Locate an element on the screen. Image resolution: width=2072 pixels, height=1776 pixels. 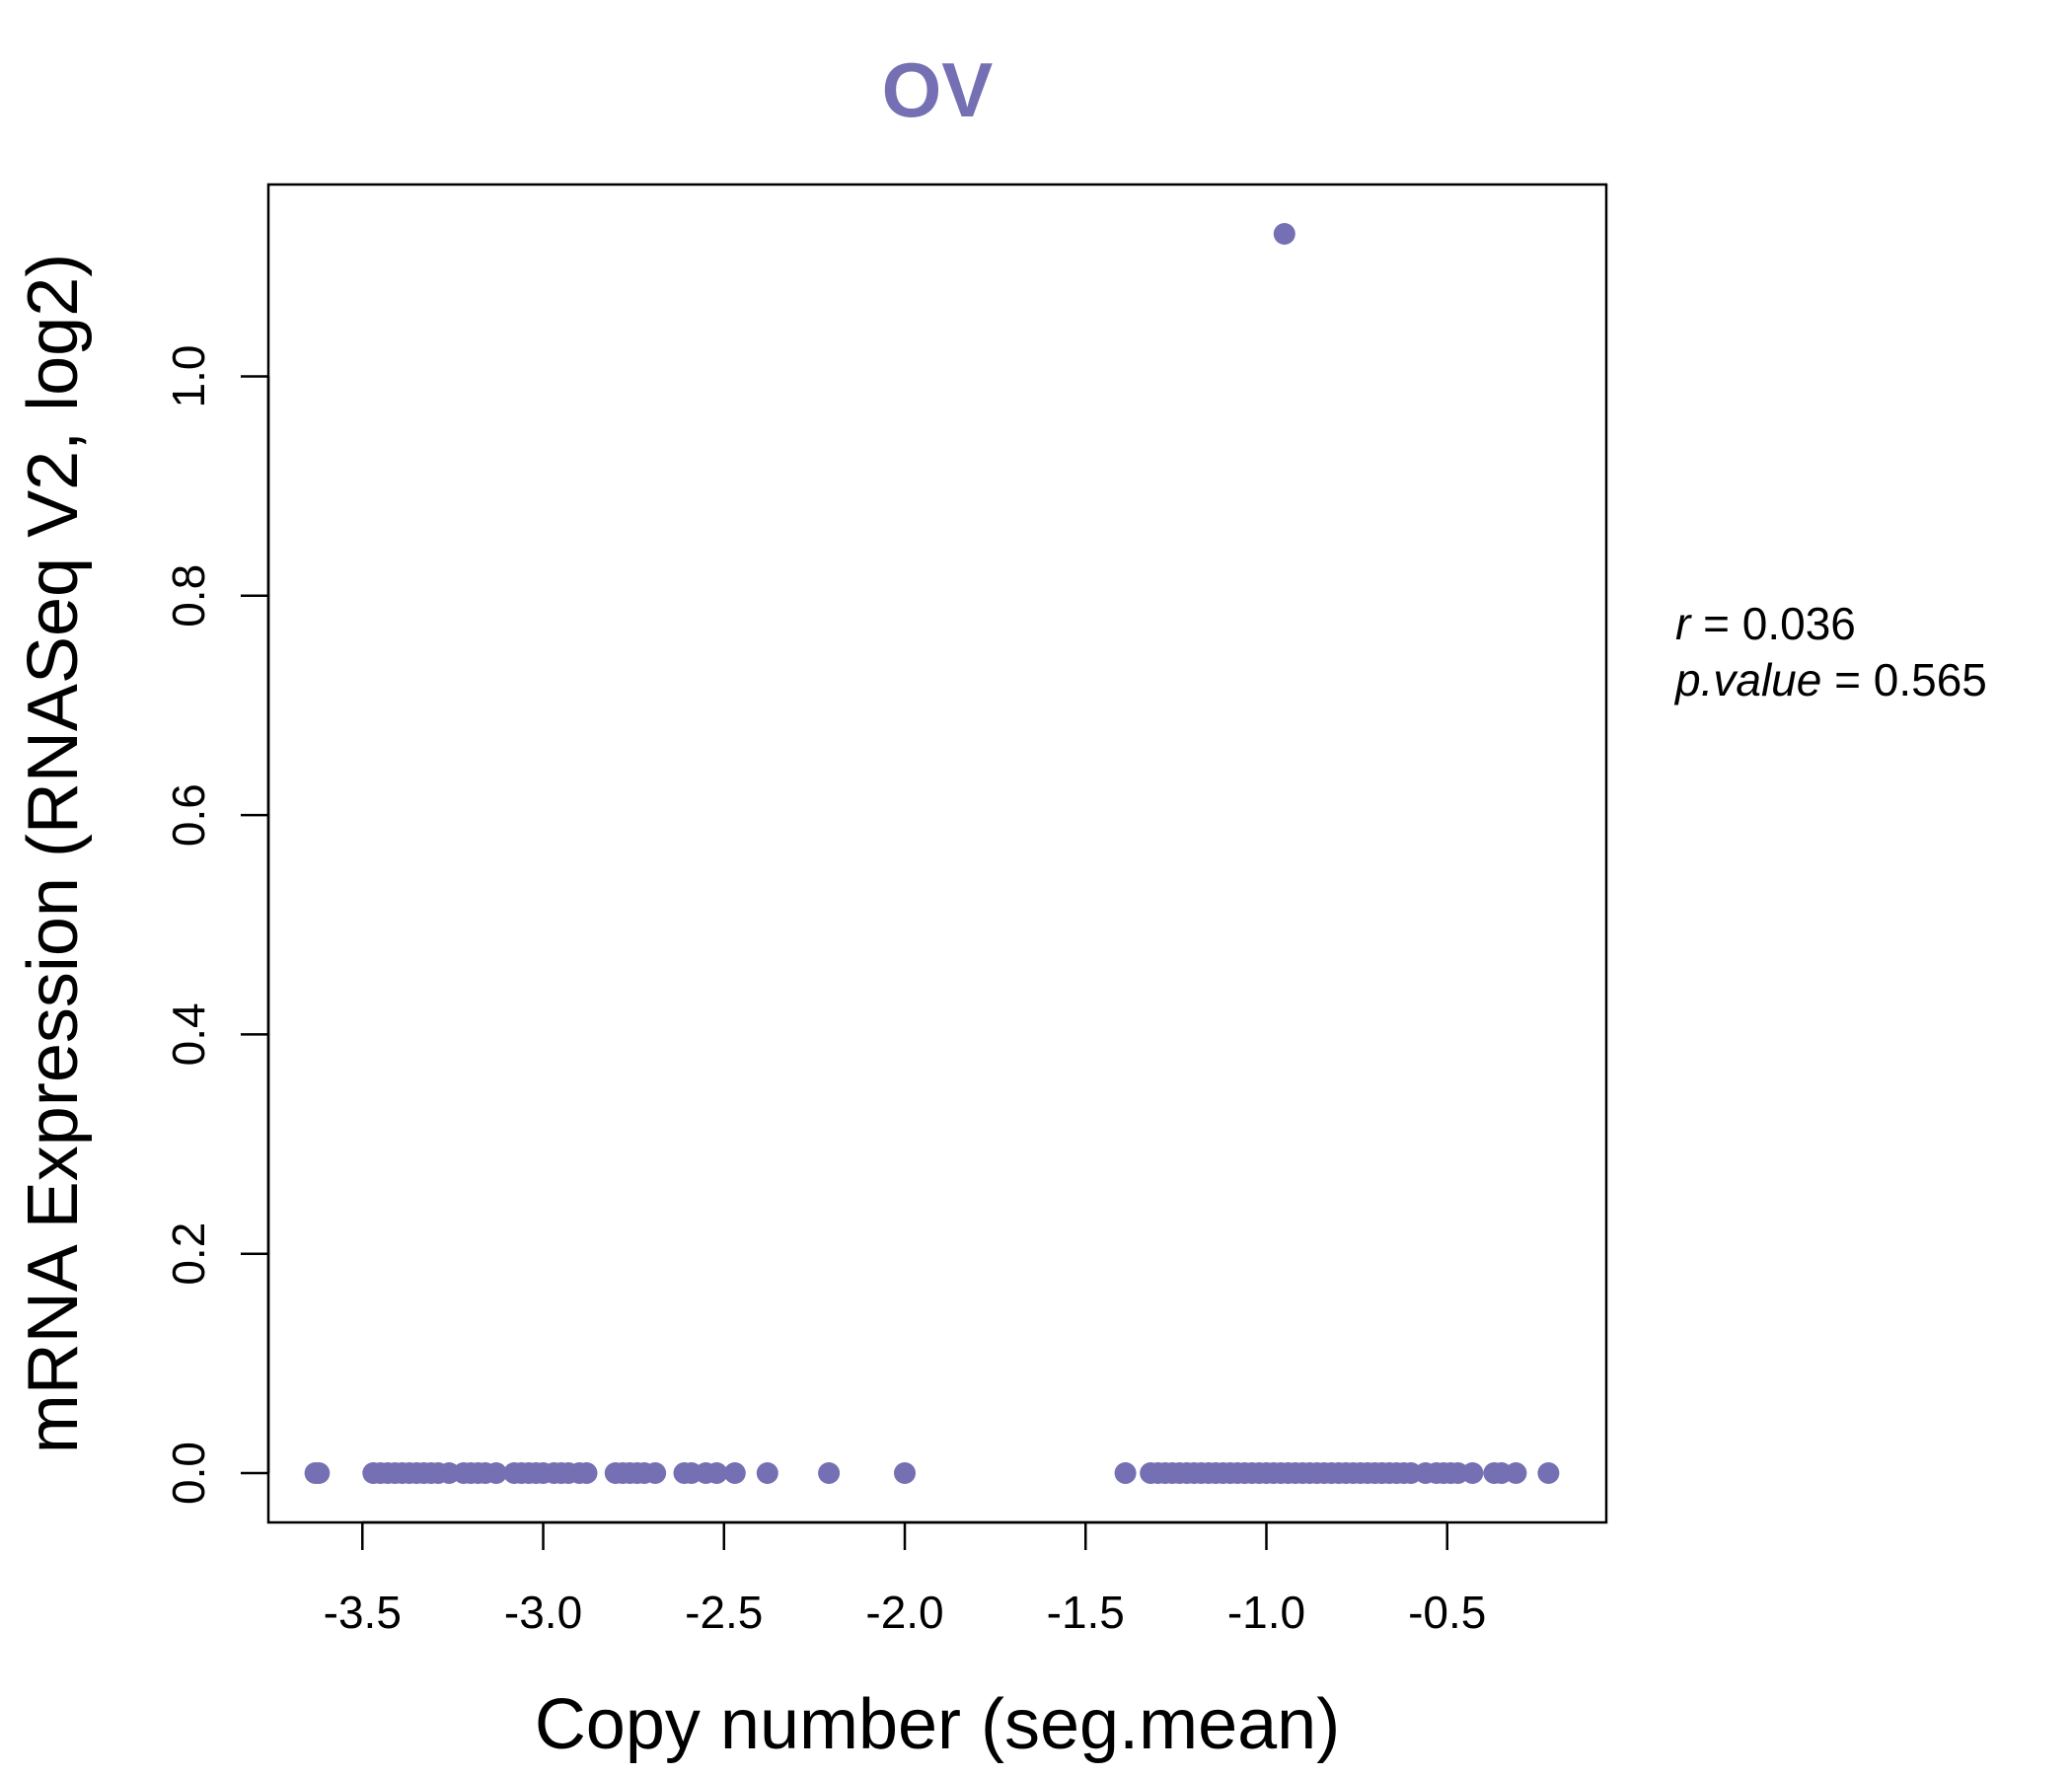
x-tick-label-2: -2.5 is located at coordinates (724, 1613).